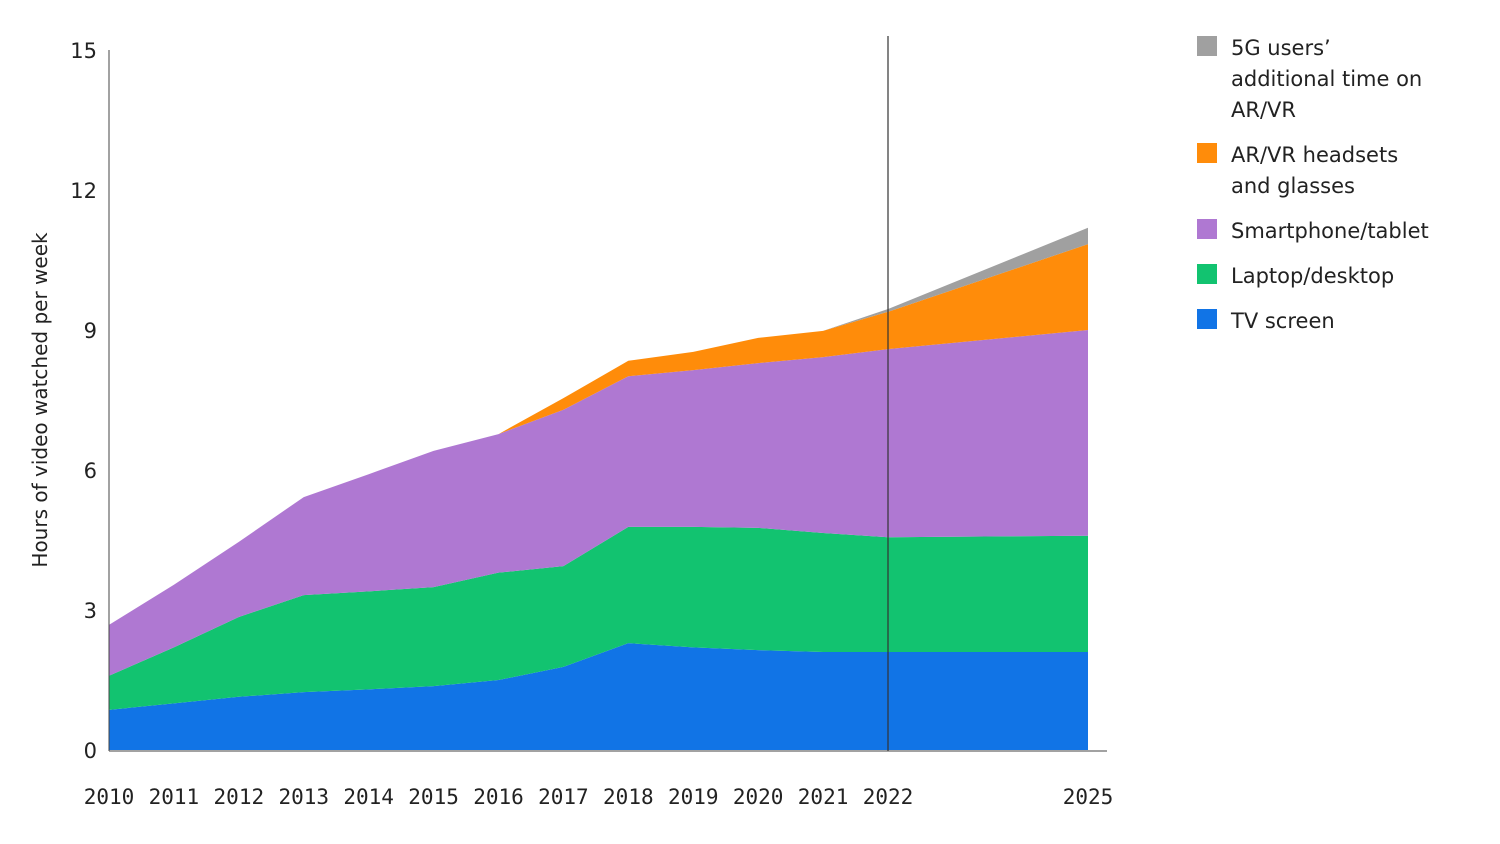 The image size is (1500, 844). What do you see at coordinates (368, 797) in the screenshot?
I see `x-tick-label: 2014` at bounding box center [368, 797].